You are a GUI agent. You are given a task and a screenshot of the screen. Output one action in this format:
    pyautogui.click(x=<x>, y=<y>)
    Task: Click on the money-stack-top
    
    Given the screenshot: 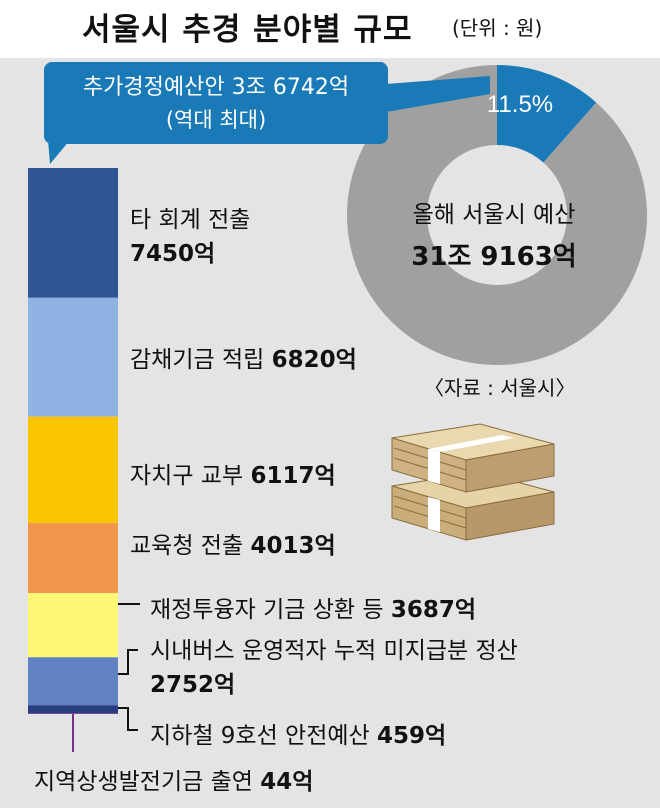 What is the action you would take?
    pyautogui.click(x=473, y=458)
    